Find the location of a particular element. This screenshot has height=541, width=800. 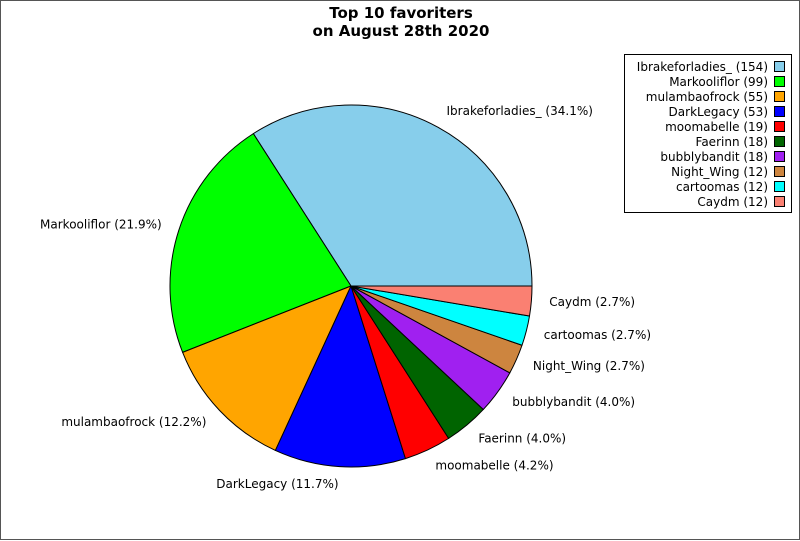

legend-label: DarkLegacy (53) is located at coordinates (718, 111).